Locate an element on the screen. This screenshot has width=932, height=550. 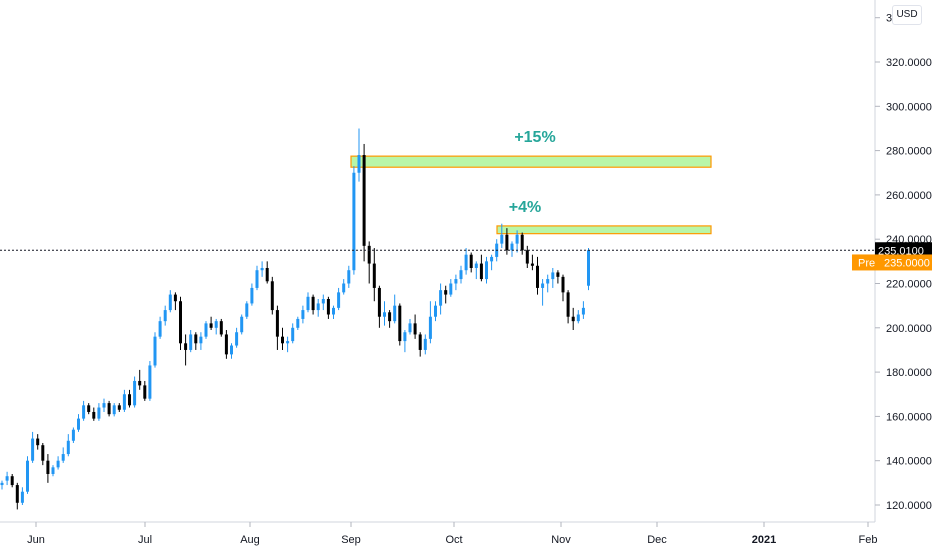
pre-market-tag is located at coordinates (892, 262).